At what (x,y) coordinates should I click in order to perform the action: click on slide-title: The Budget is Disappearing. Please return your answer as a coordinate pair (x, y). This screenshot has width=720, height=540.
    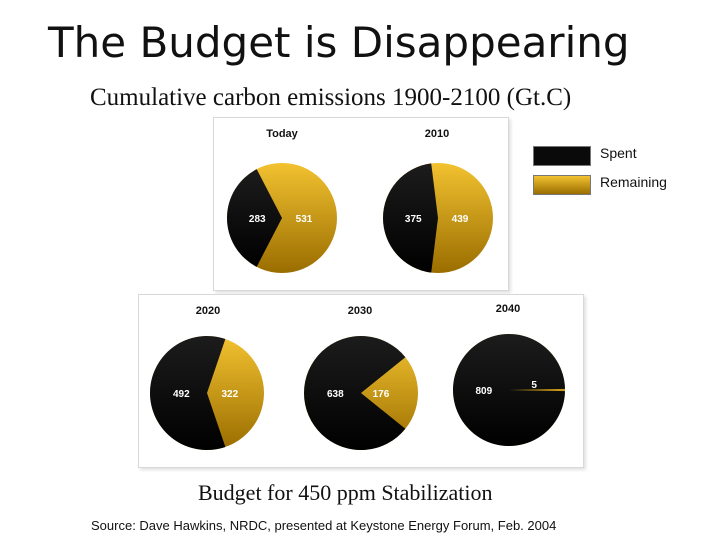
    Looking at the image, I should click on (339, 42).